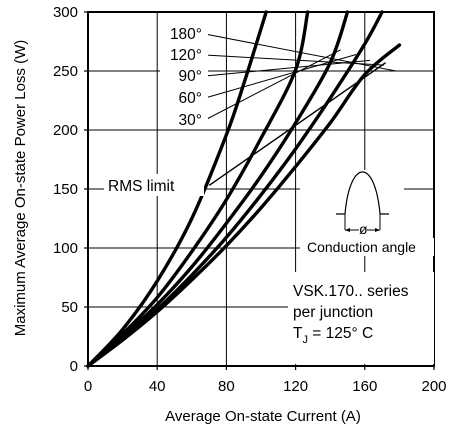  I want to click on y-tick-labels: 0 50 100 150 200 250 300, so click(70, 189).